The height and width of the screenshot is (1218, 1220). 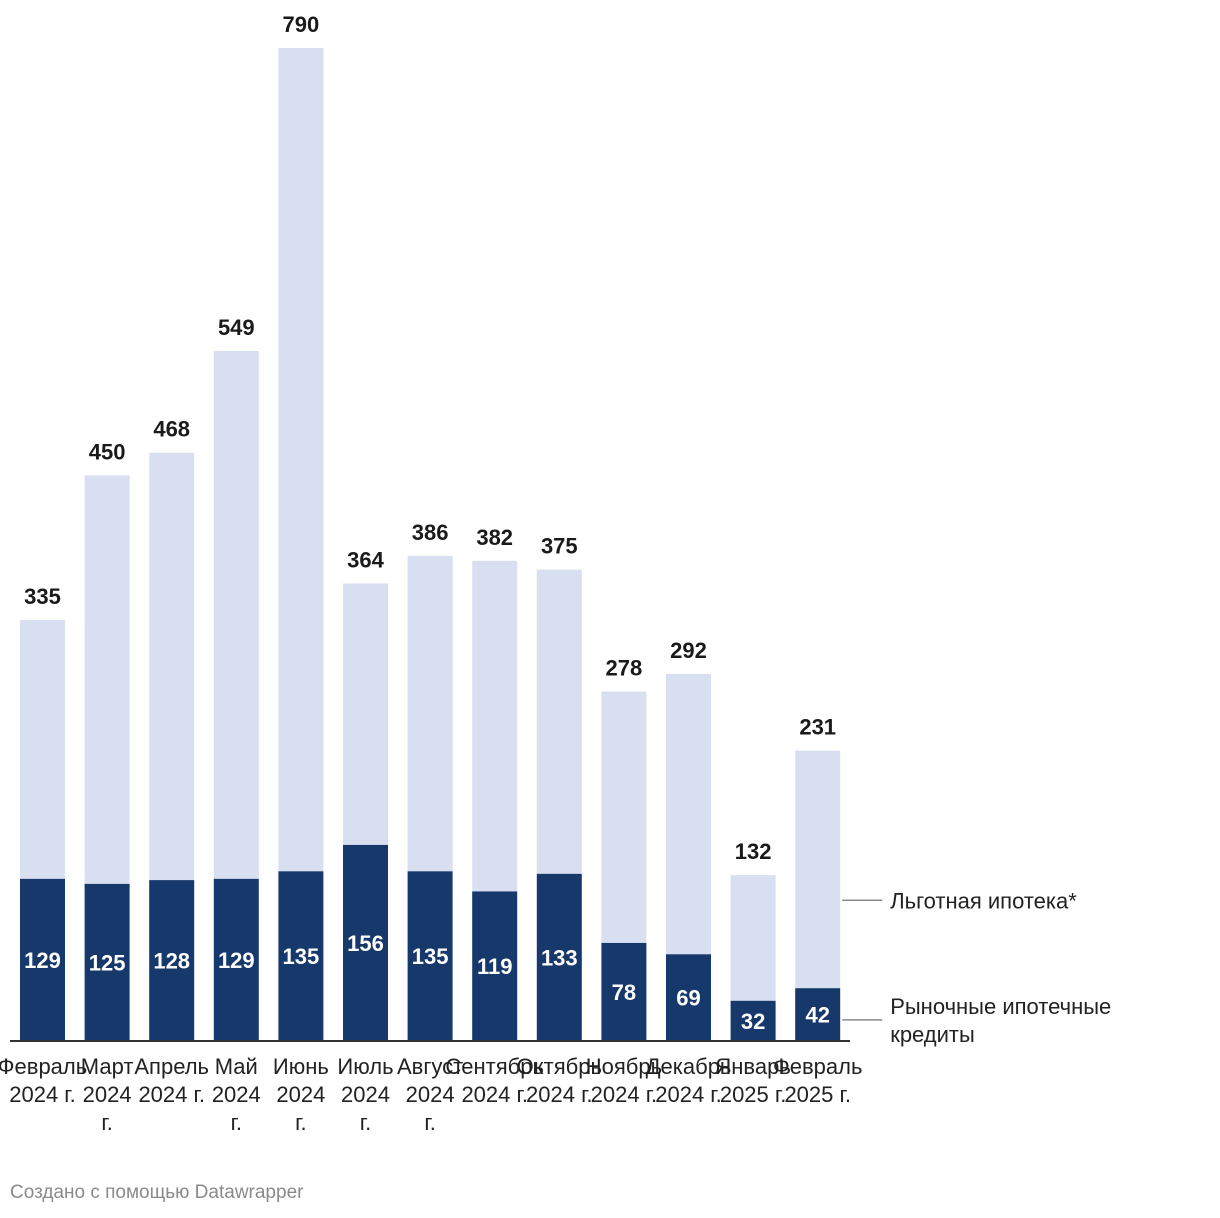 I want to click on market-value-label: 156, so click(x=365, y=943).